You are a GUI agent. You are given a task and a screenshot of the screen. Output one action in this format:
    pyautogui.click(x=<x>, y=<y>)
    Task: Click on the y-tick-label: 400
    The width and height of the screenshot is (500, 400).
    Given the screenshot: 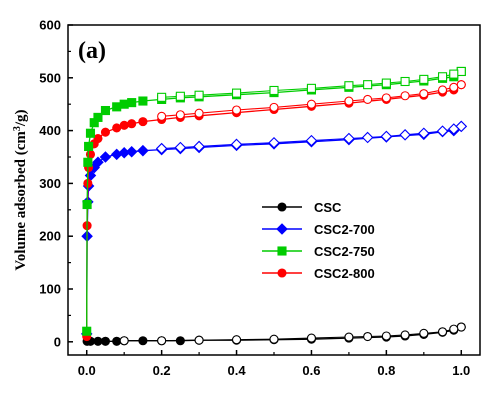 What is the action you would take?
    pyautogui.click(x=50, y=130)
    